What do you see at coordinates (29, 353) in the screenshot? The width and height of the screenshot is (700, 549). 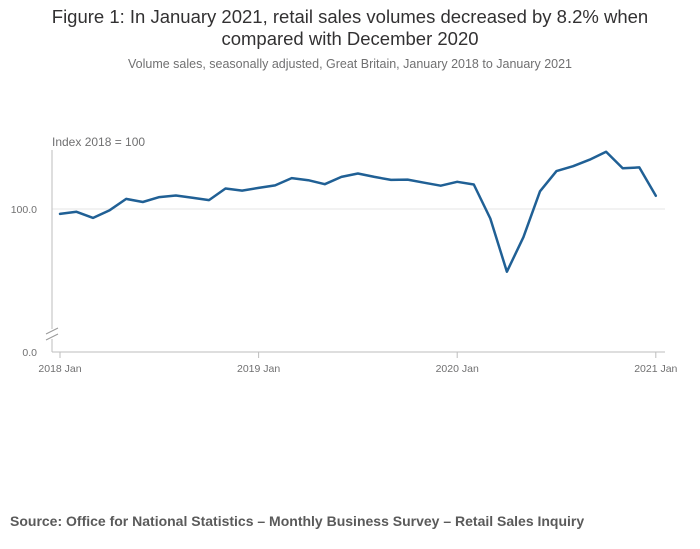 I see `y-tick-label: 0.0` at bounding box center [29, 353].